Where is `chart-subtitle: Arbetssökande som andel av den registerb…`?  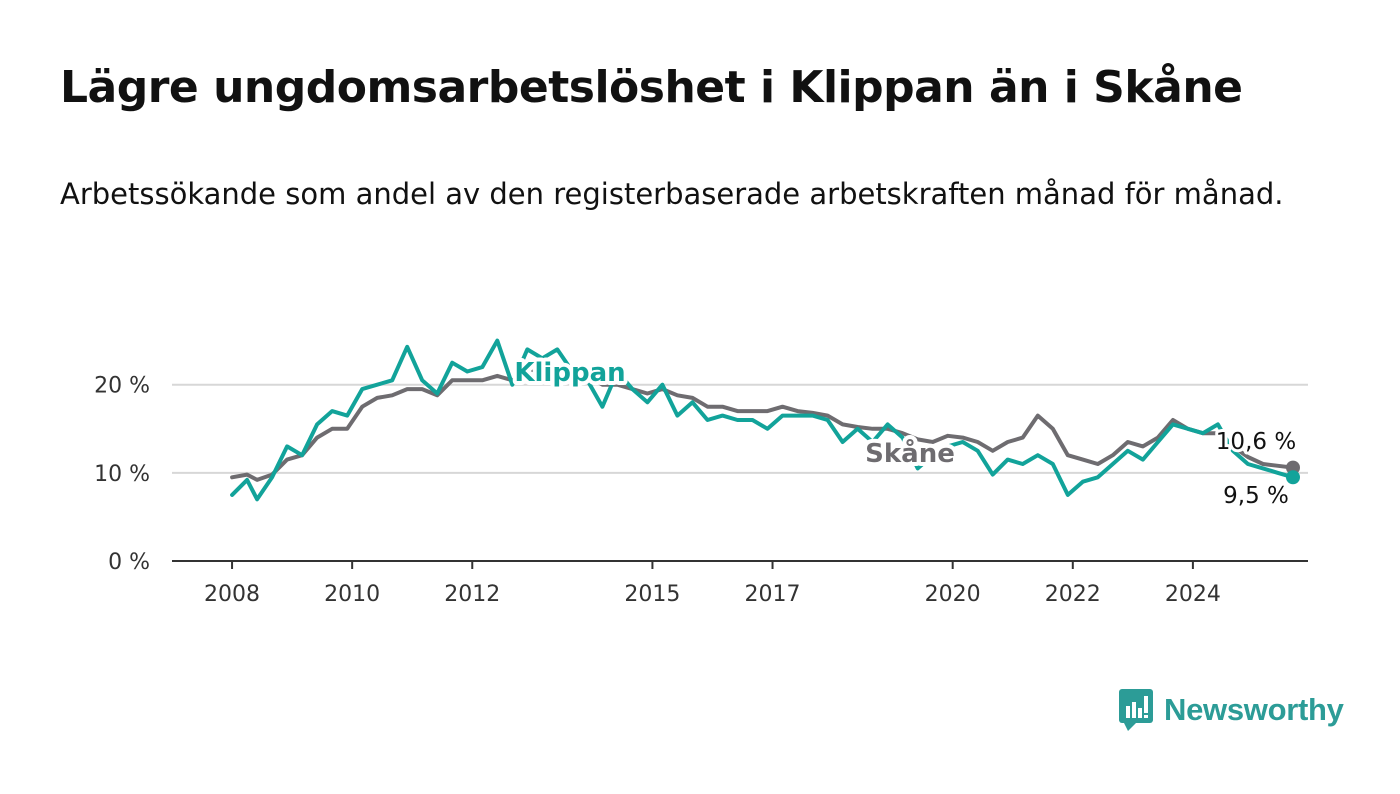 chart-subtitle: Arbetssökande som andel av den registerb… is located at coordinates (672, 194).